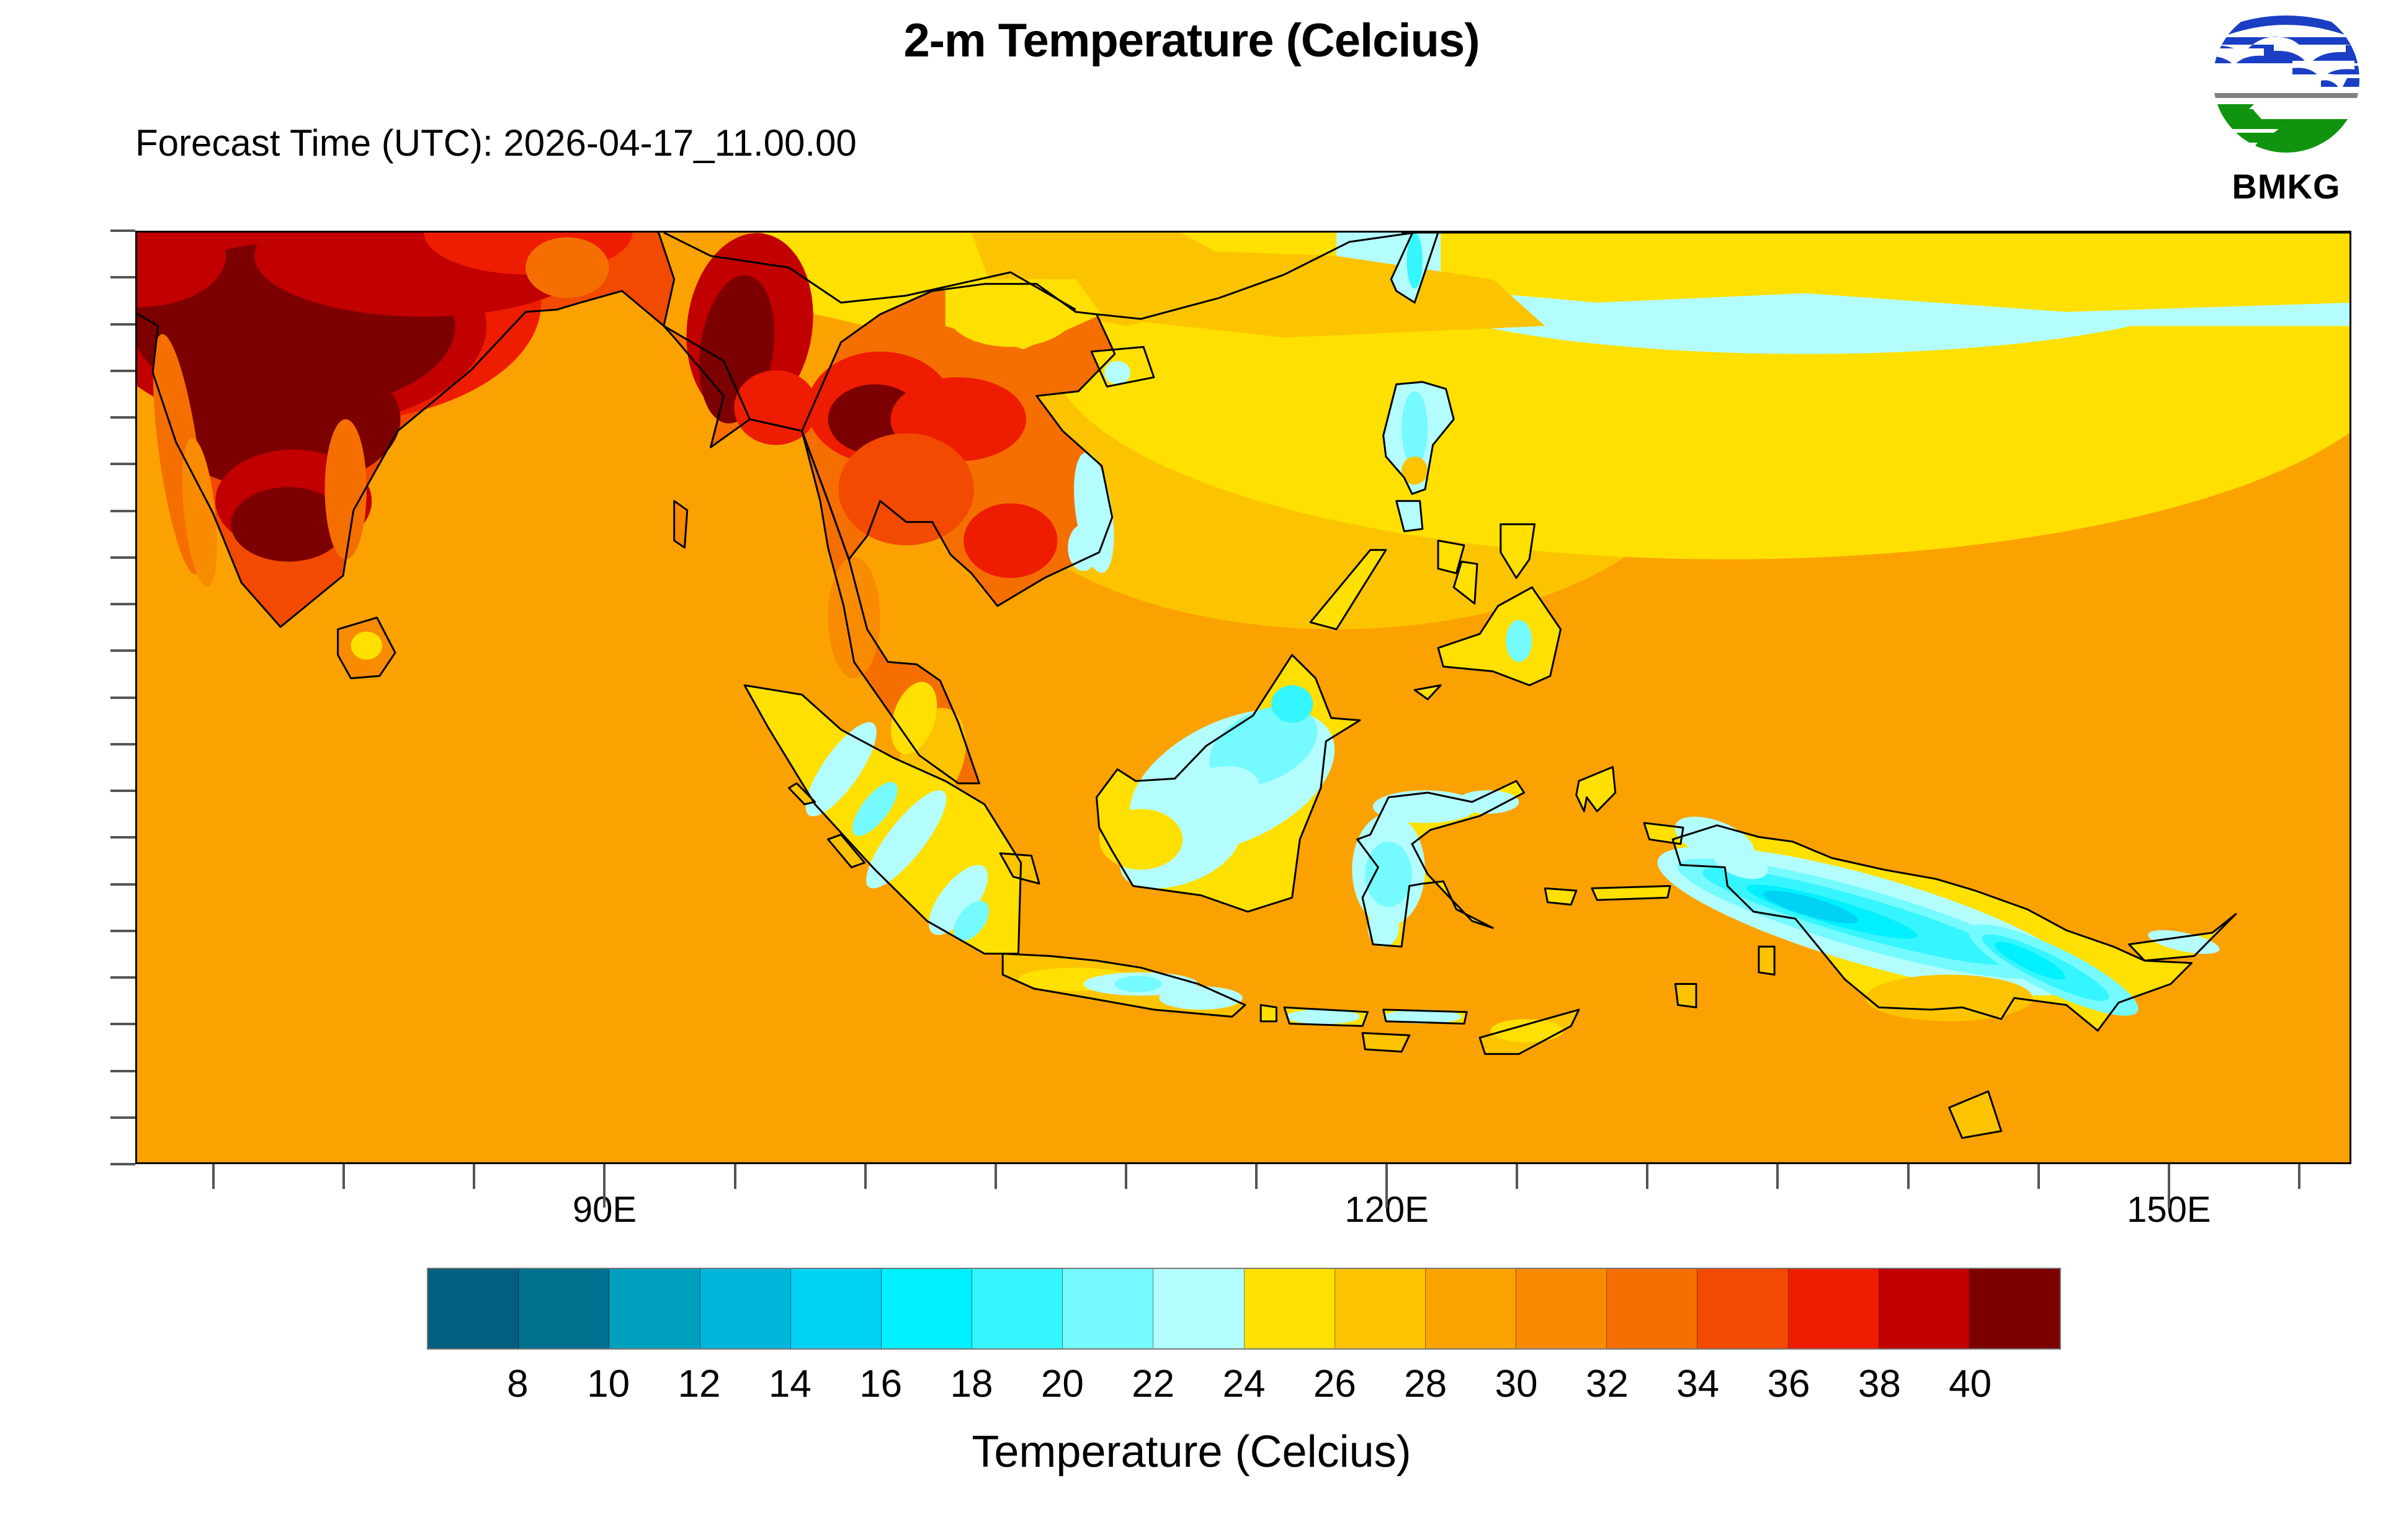 The height and width of the screenshot is (1540, 2383). Describe the element at coordinates (971, 1384) in the screenshot. I see `colorbar-tick-18: 18` at that location.